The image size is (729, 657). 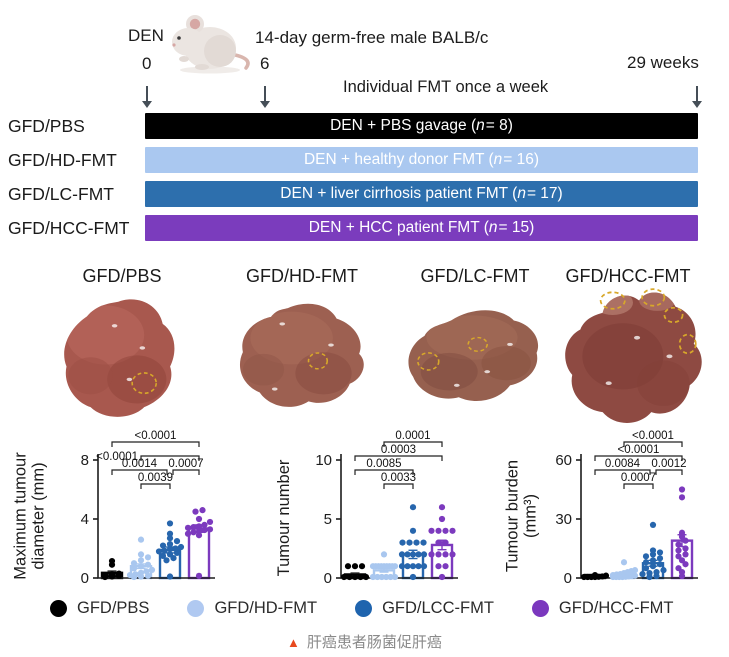 I want to click on svg-text: 8, so click(x=85, y=460).